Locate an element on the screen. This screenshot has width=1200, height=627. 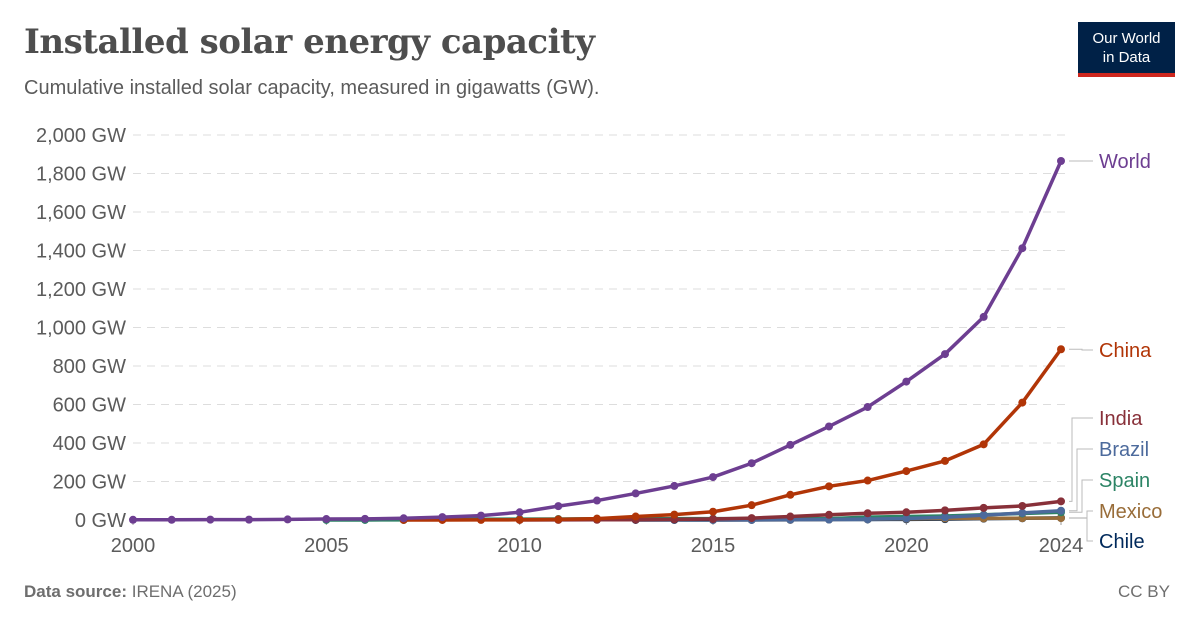
data-point-mexico is located at coordinates (1061, 518).